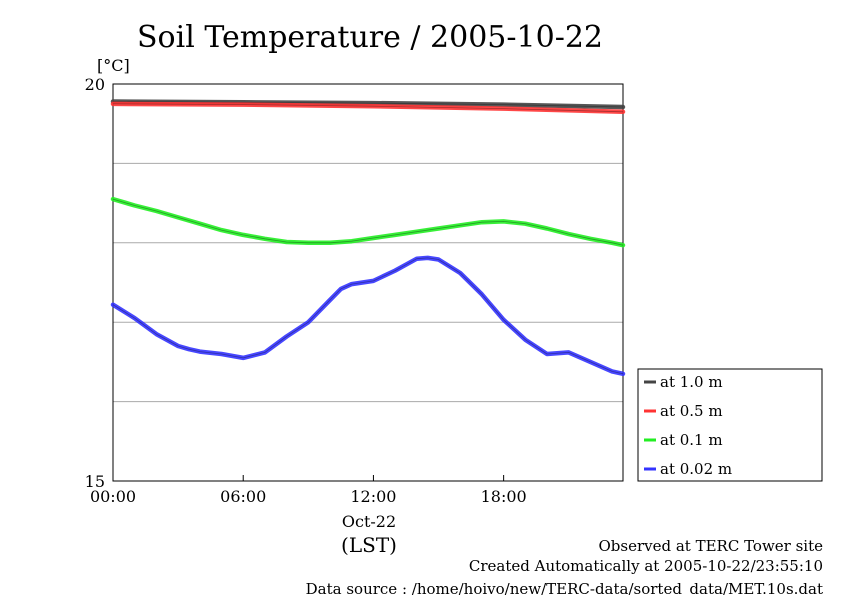  Describe the element at coordinates (113, 65) in the screenshot. I see `unit-label: [°C]` at that location.